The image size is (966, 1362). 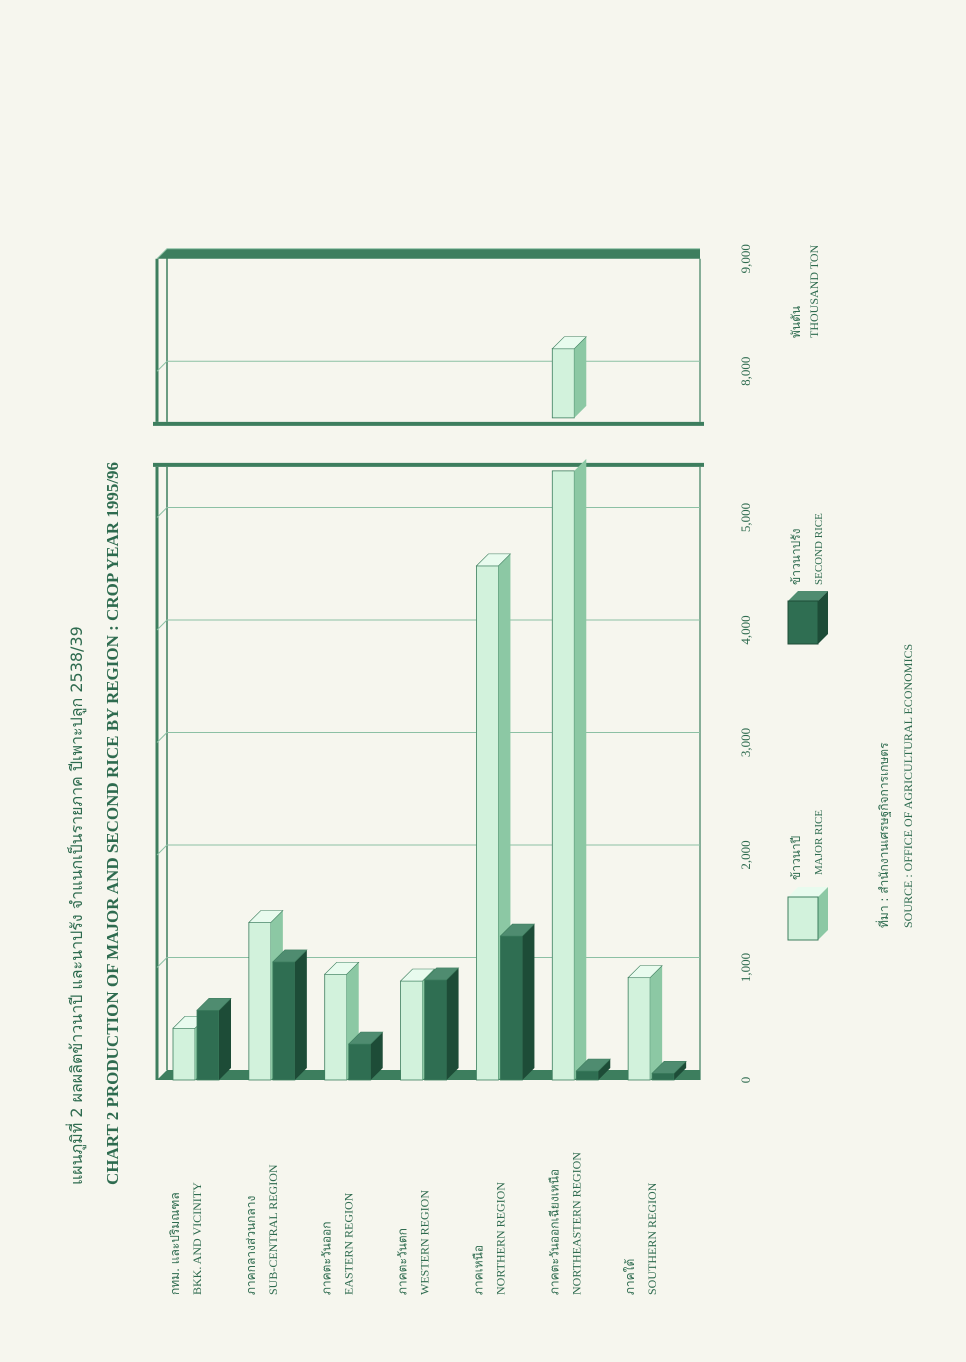 What do you see at coordinates (563, 383) in the screenshot?
I see `bar-major-upper` at bounding box center [563, 383].